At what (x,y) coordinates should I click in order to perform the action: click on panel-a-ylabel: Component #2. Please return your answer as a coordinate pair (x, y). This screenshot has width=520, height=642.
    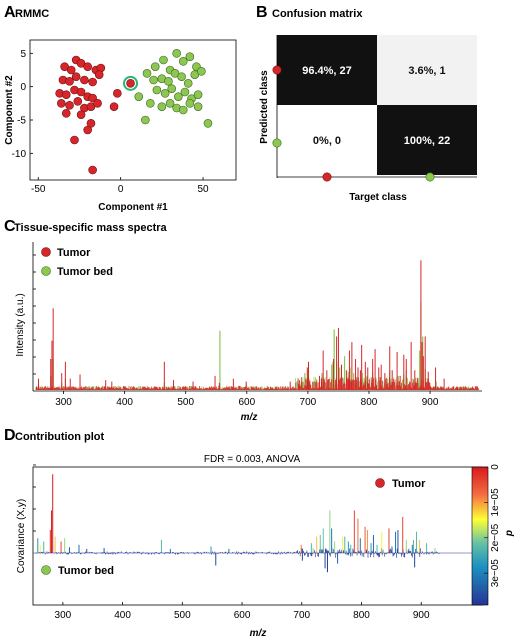
    Looking at the image, I should click on (9, 110).